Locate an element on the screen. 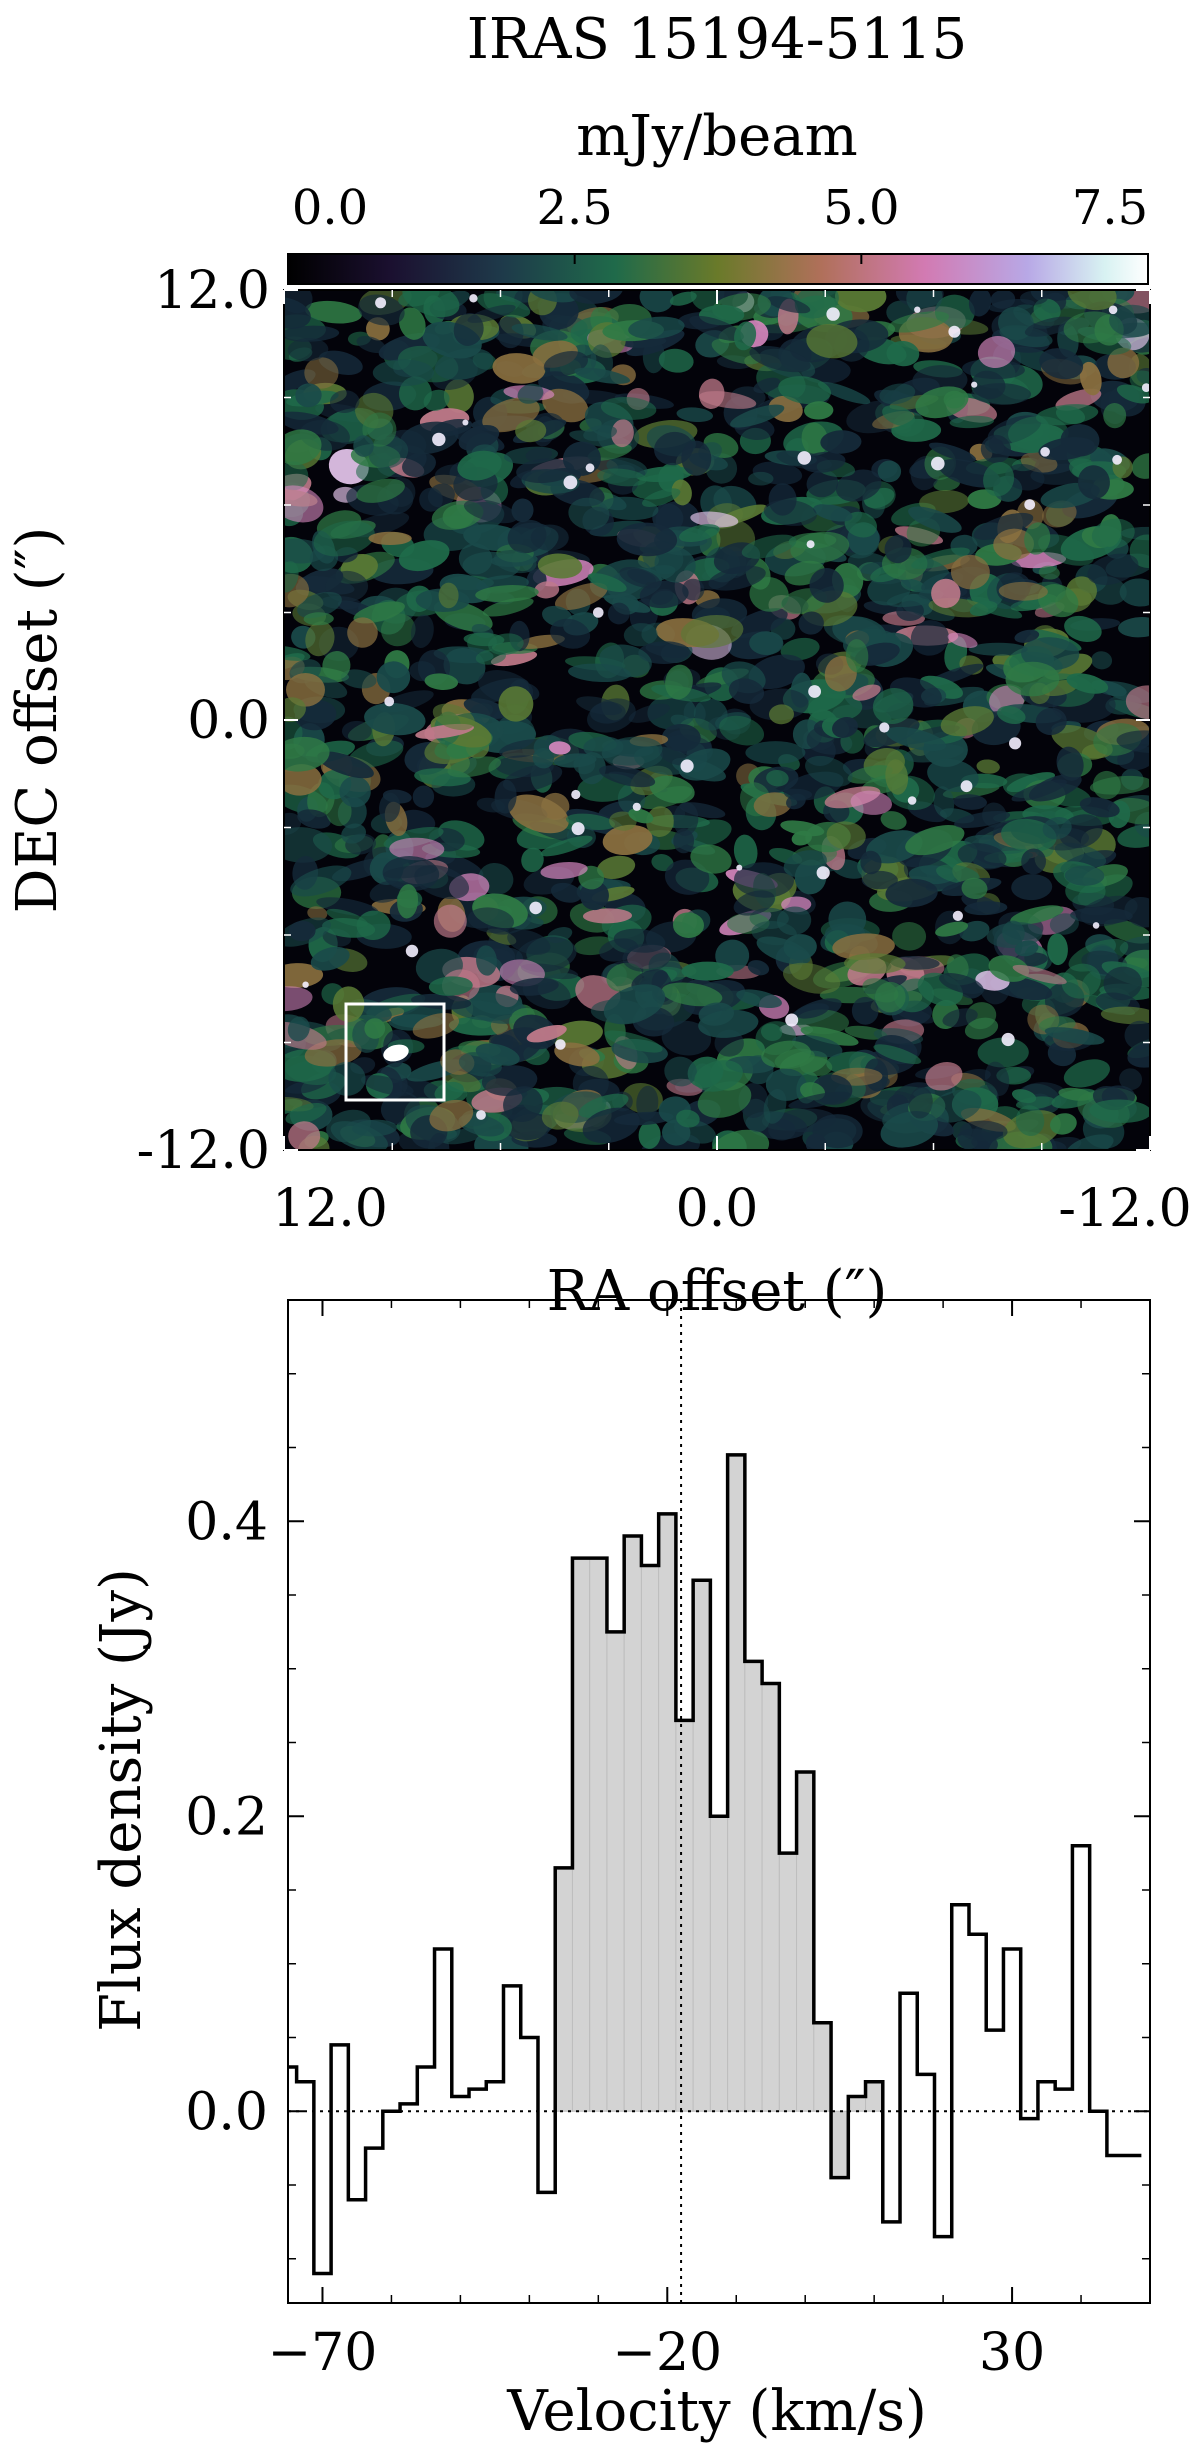 Image resolution: width=1200 pixels, height=2450 pixels. spectrum-y-tick-label: 0.2 is located at coordinates (226, 1817).